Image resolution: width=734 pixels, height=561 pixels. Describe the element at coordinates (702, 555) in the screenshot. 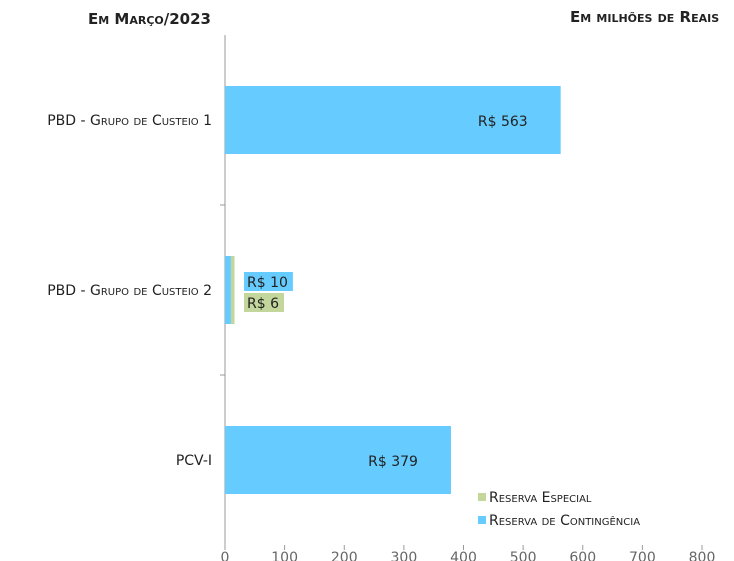

I see `x-tick-label: 800` at that location.